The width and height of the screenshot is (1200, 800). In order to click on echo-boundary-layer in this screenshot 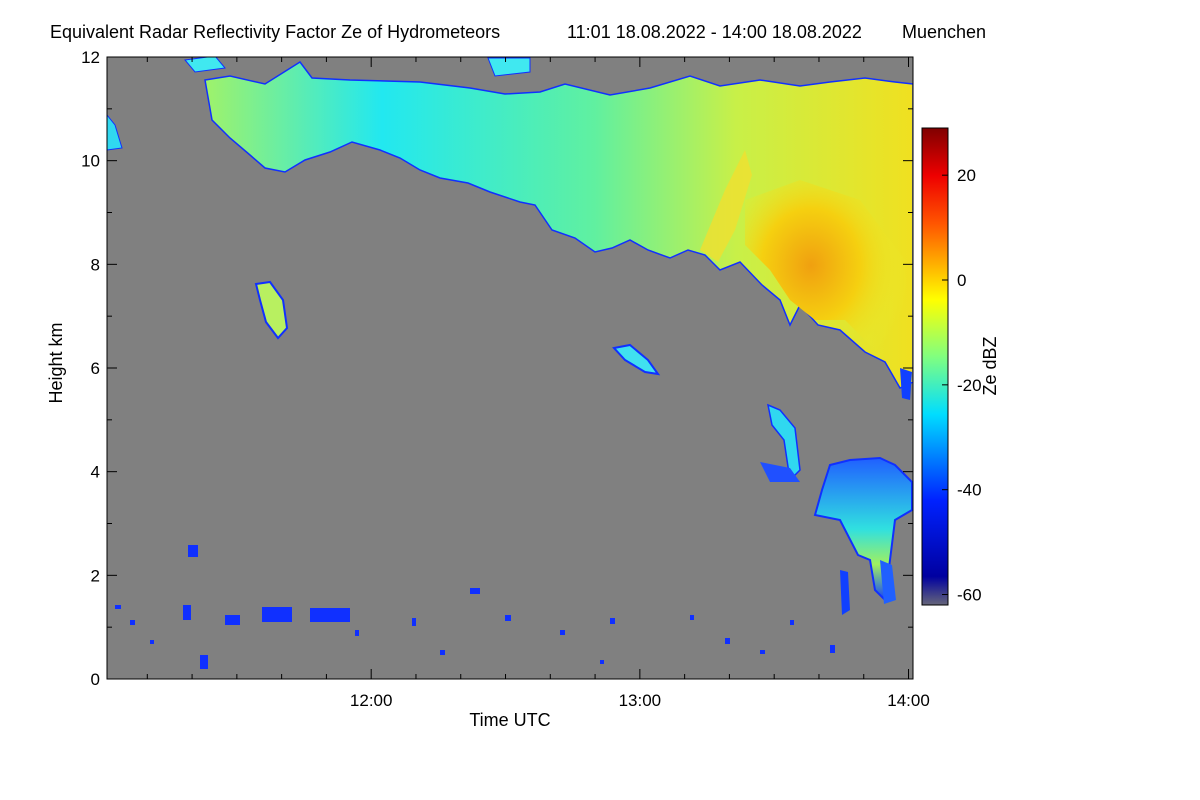, I will do `click(475, 607)`.